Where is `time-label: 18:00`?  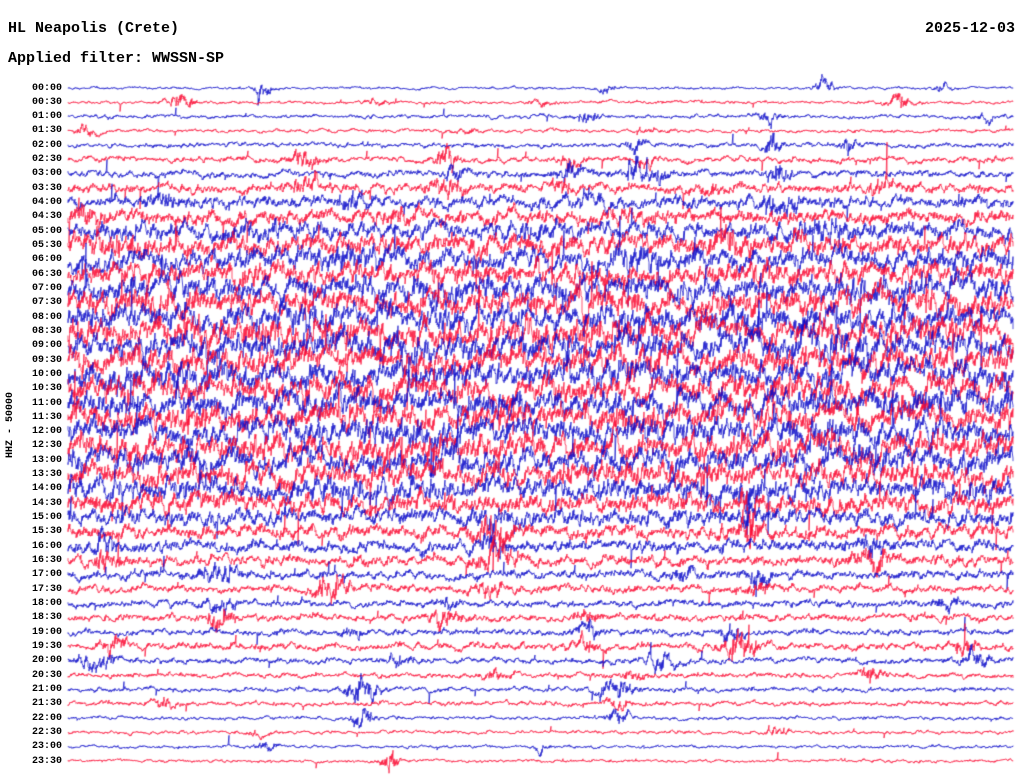
time-label: 18:00 is located at coordinates (46, 603).